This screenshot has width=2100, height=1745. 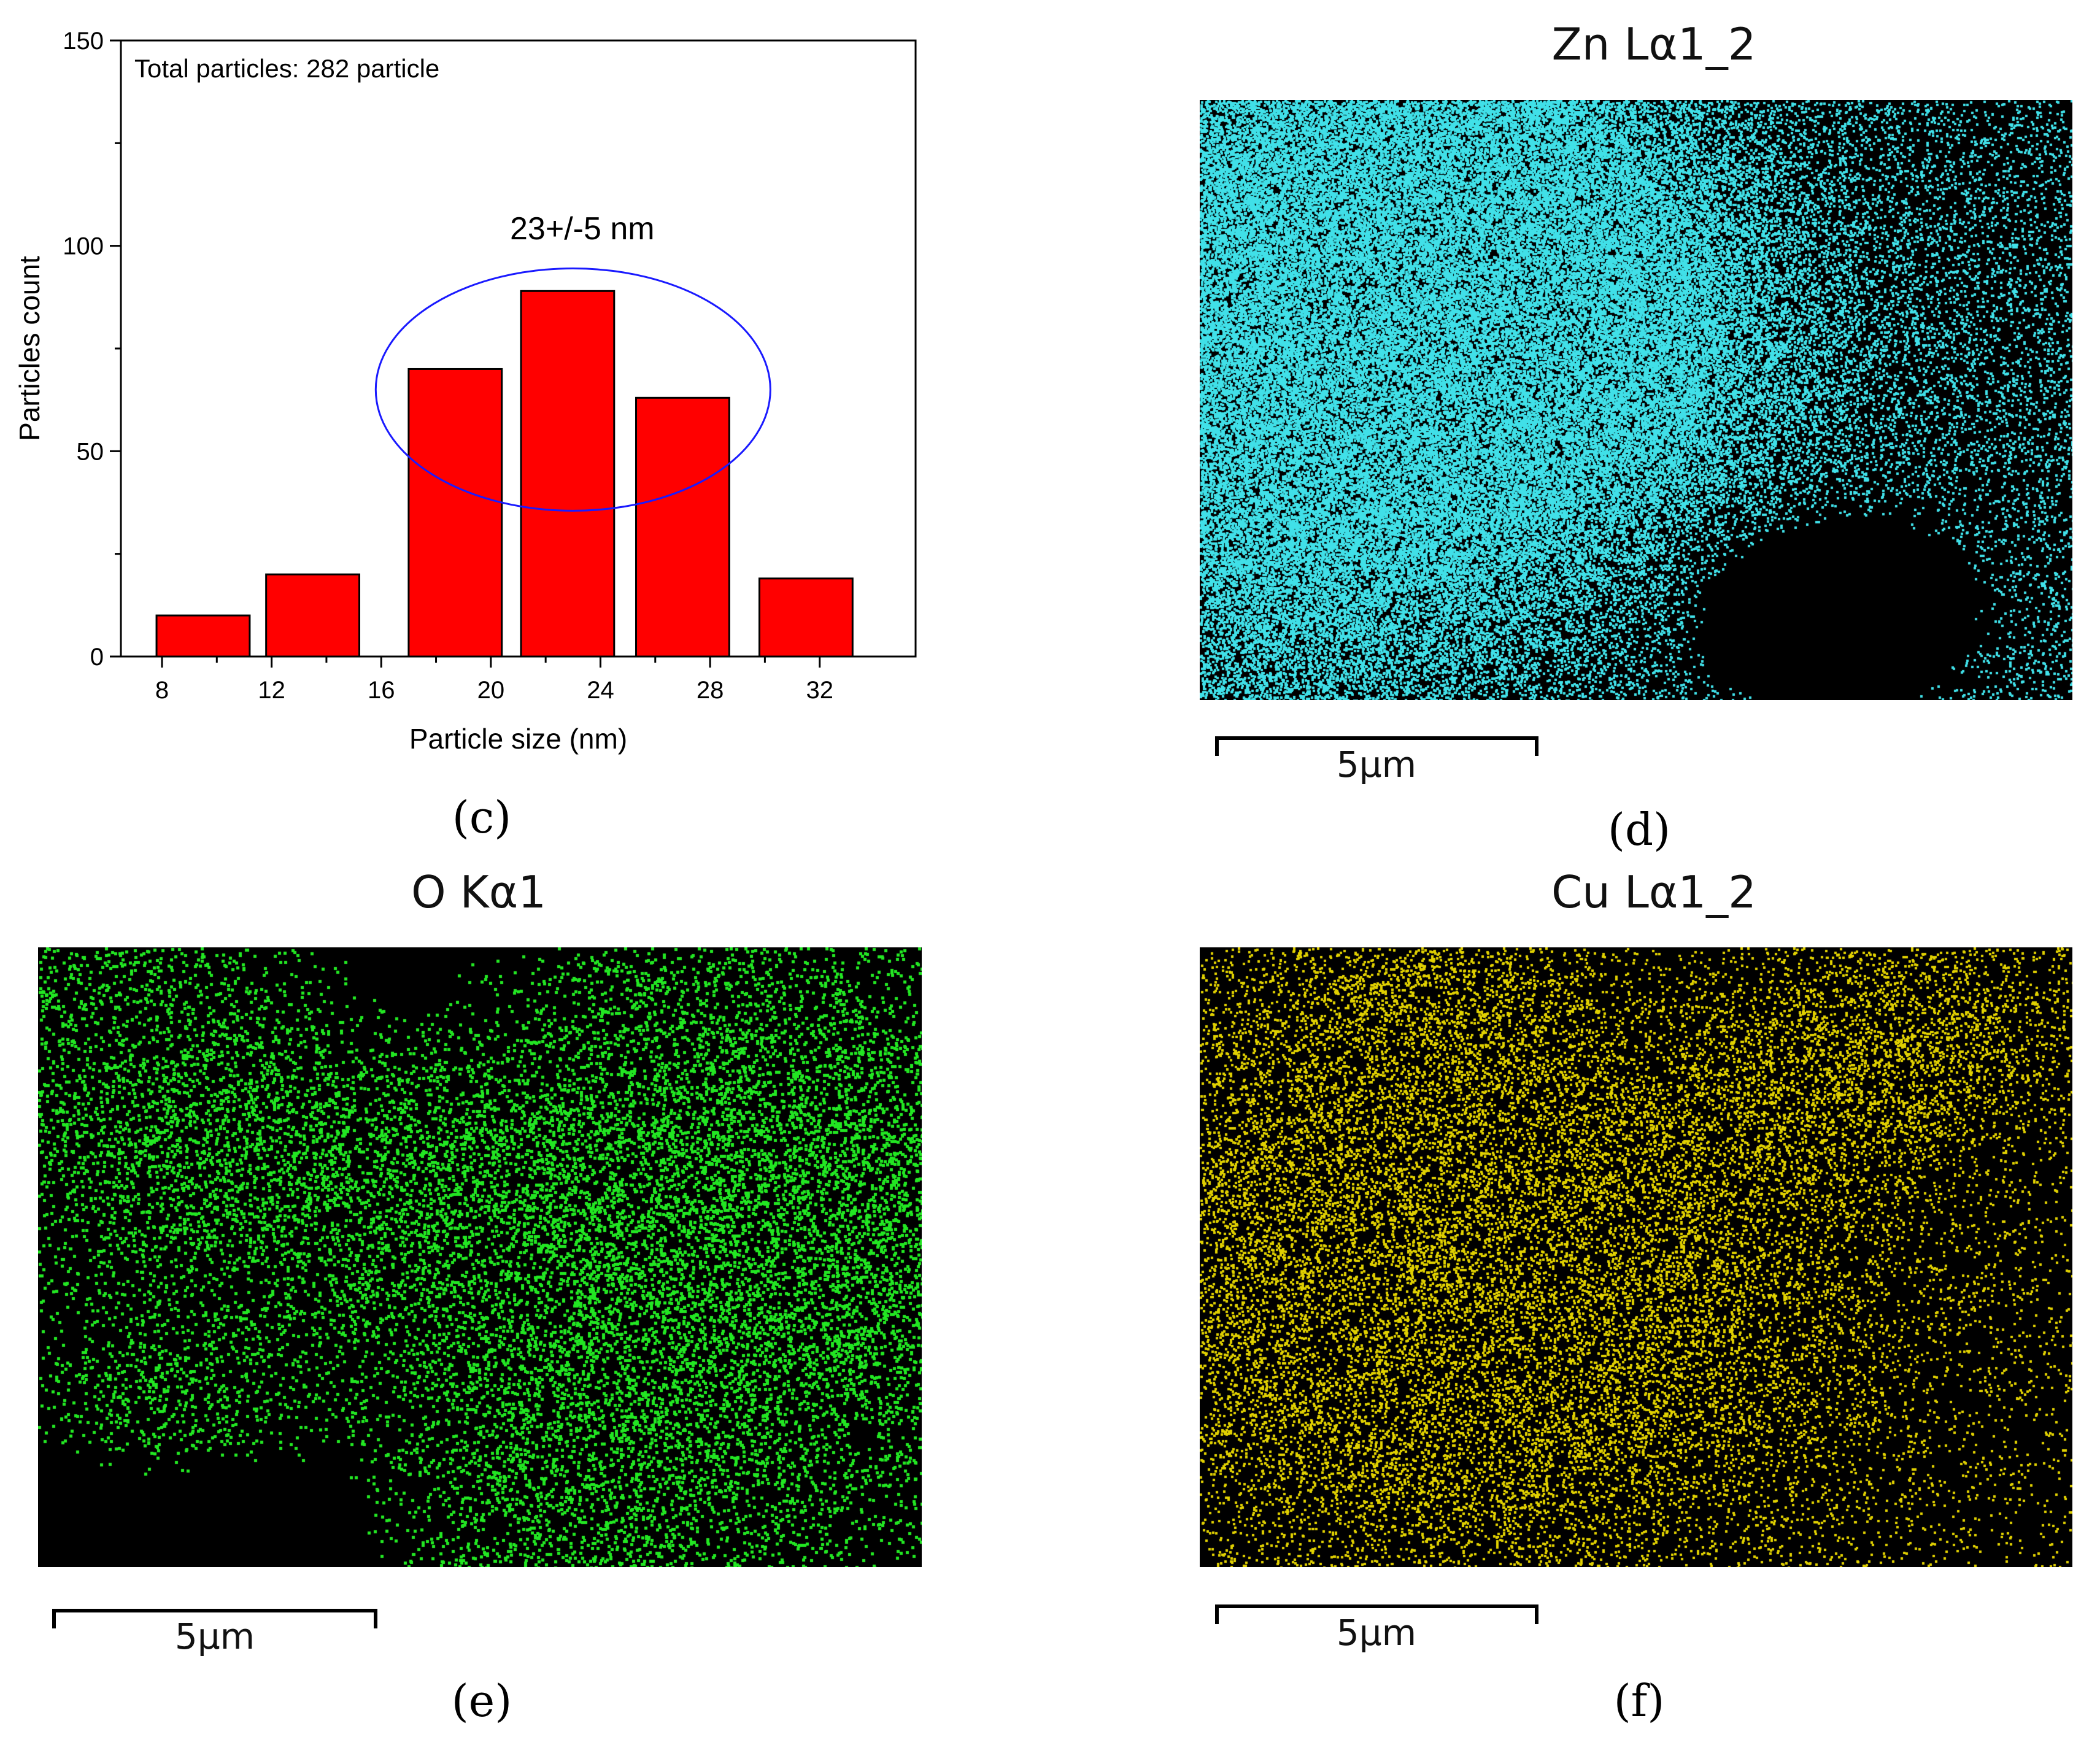 What do you see at coordinates (491, 690) in the screenshot?
I see `x-tick-label: 20` at bounding box center [491, 690].